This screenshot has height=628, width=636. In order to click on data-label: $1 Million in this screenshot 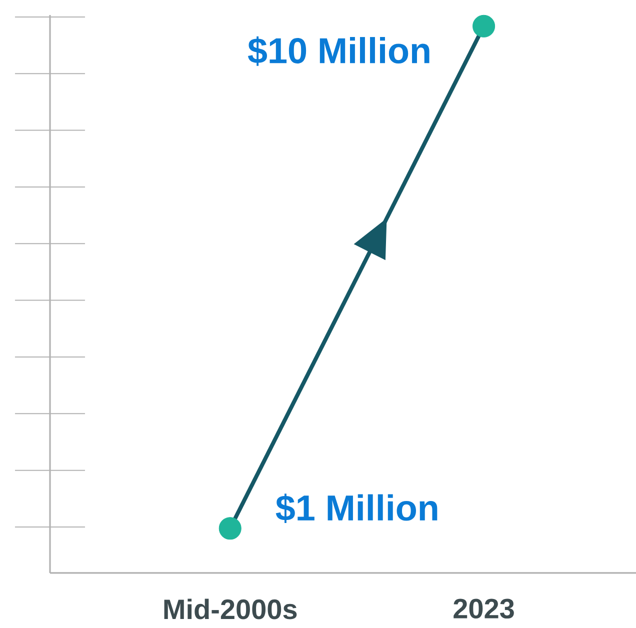, I will do `click(357, 509)`.